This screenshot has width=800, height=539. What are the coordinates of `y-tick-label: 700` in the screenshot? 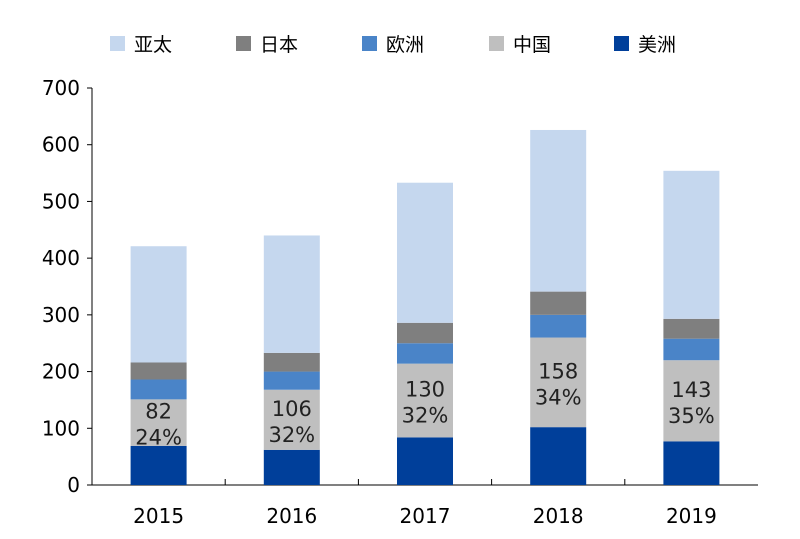 It's located at (61, 88).